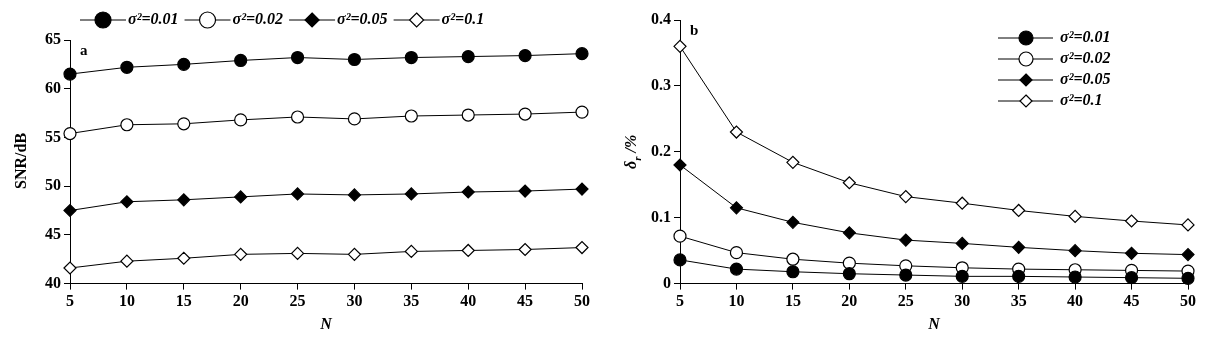 The image size is (1212, 338). I want to click on y-tick-label: 65, so click(53, 39).